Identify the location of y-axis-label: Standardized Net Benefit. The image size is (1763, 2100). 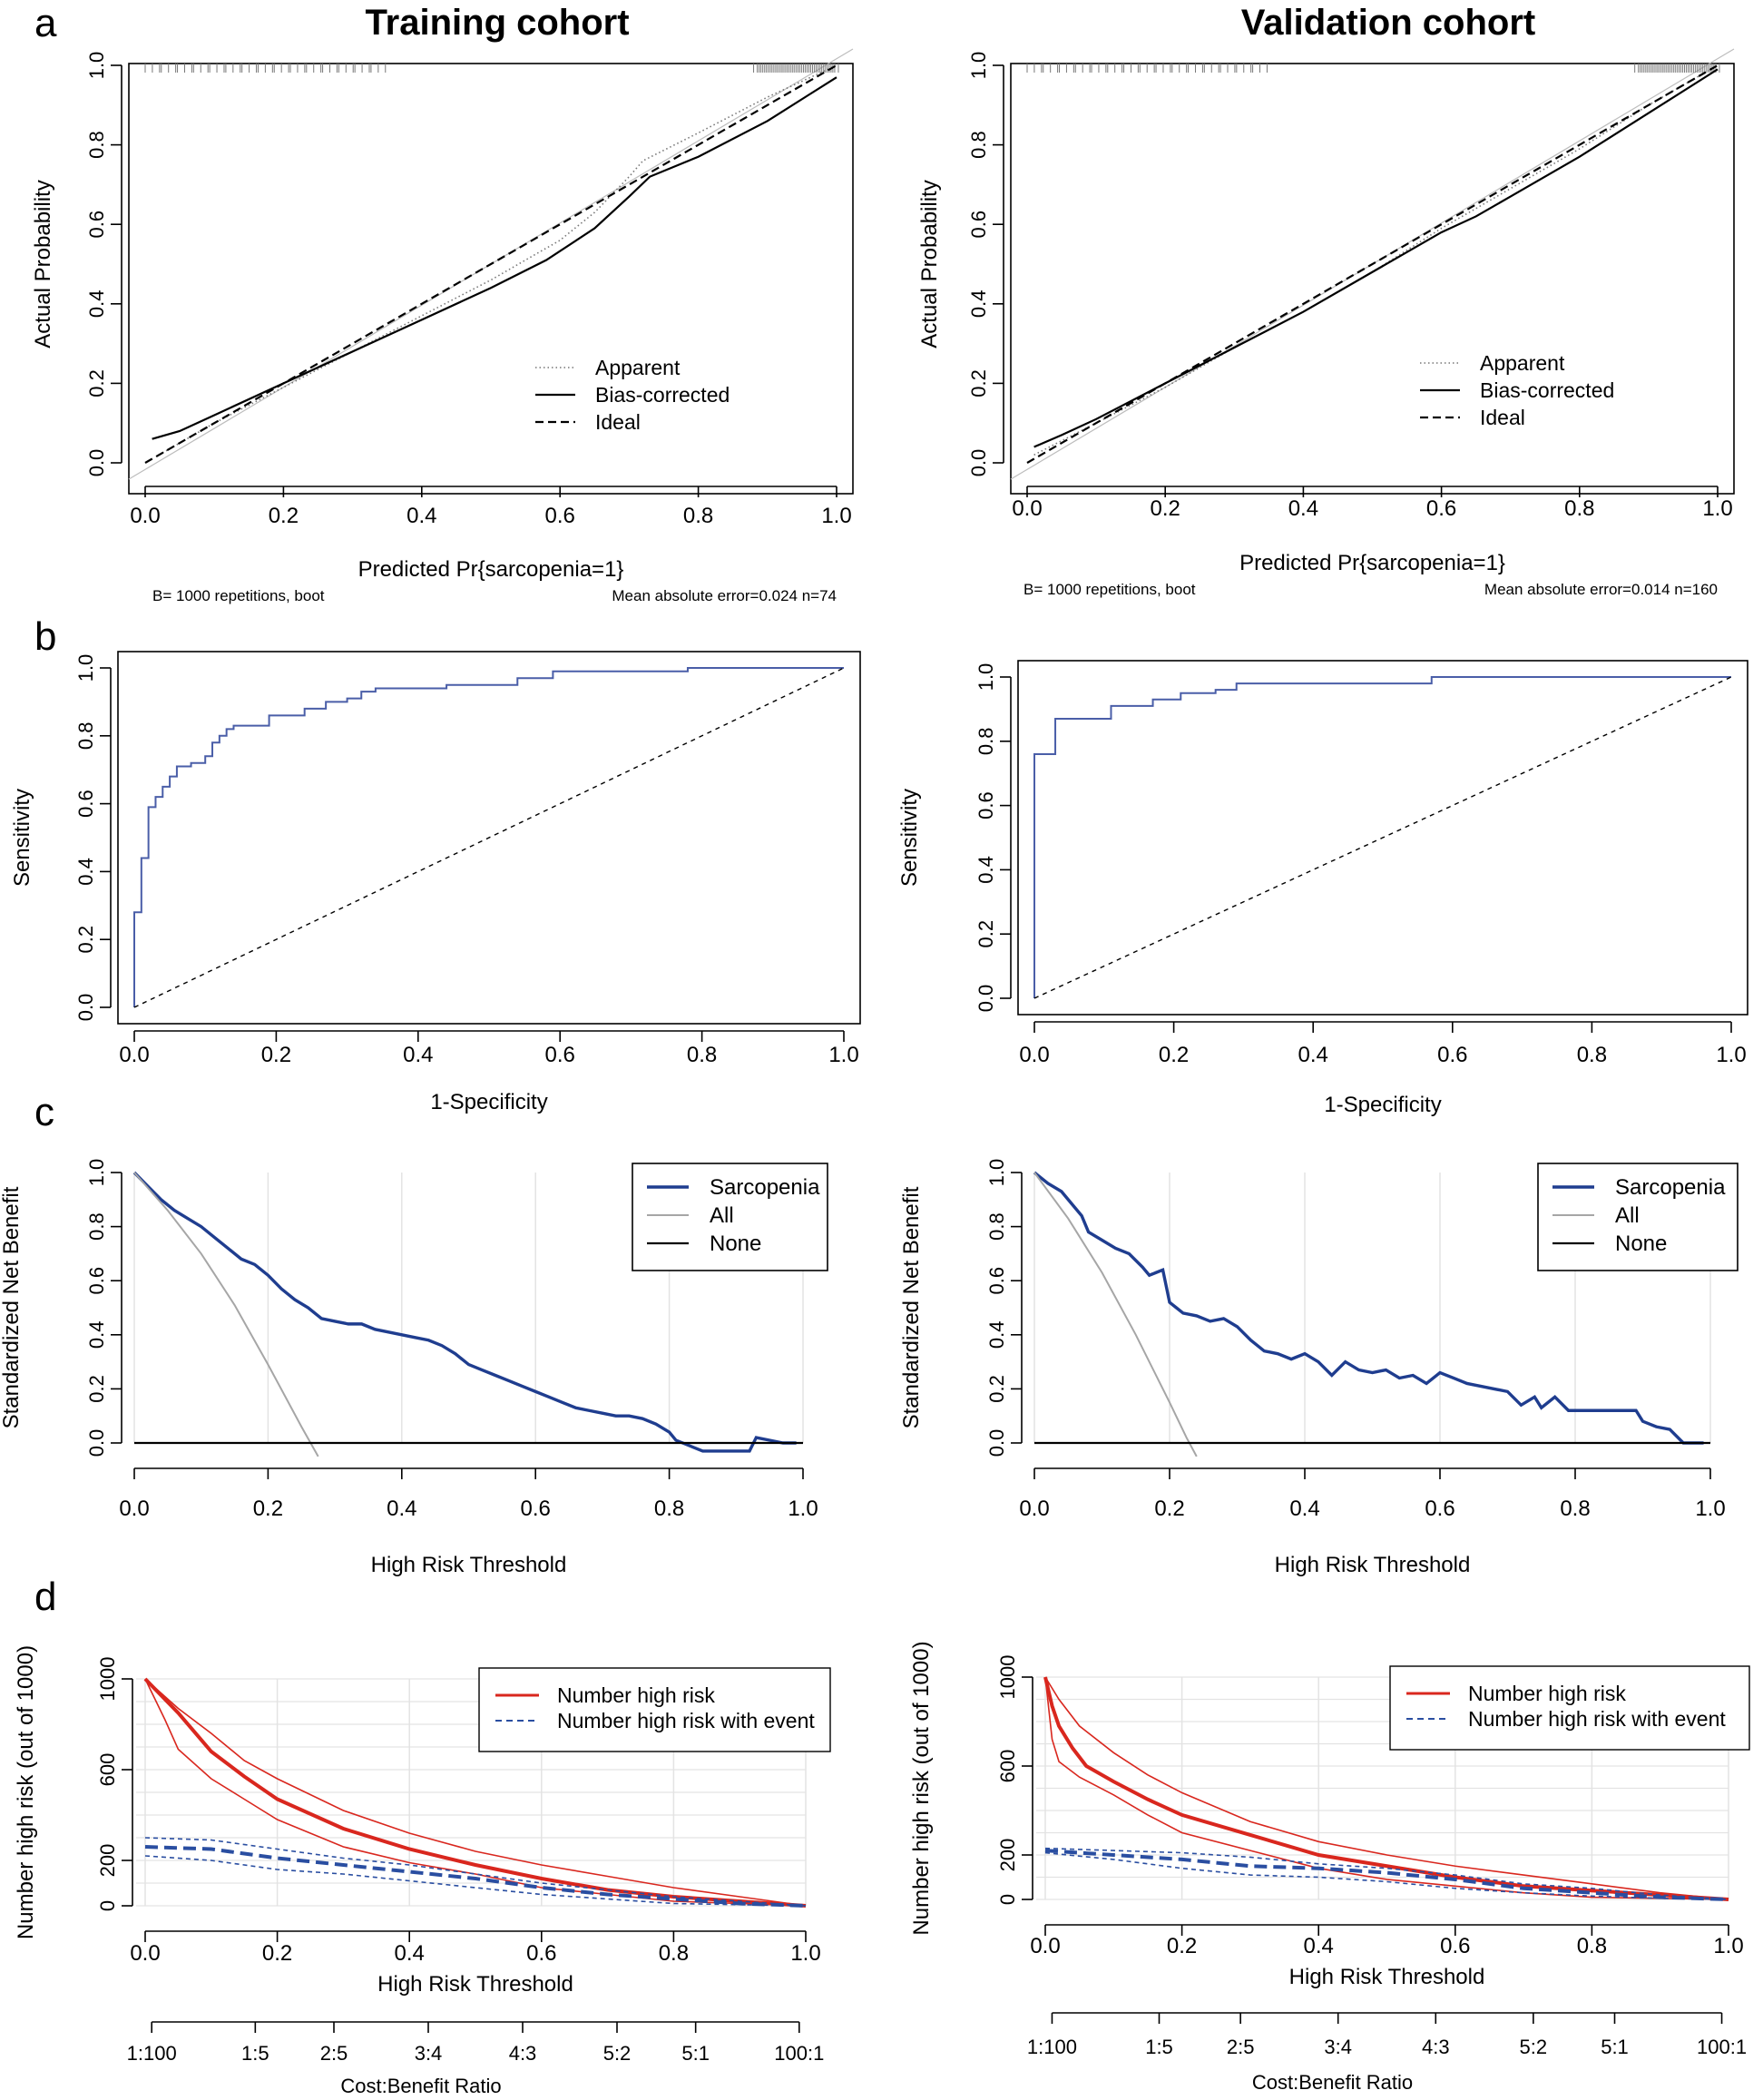
(12, 1307).